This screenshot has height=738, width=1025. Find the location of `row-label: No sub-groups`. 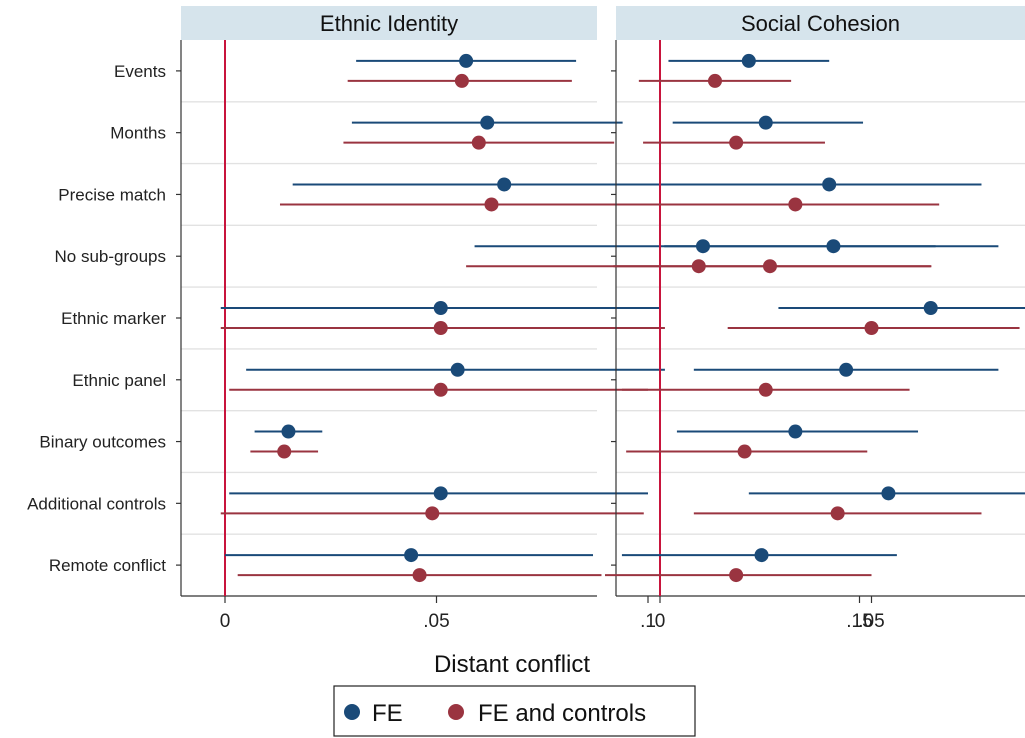

row-label: No sub-groups is located at coordinates (110, 256).